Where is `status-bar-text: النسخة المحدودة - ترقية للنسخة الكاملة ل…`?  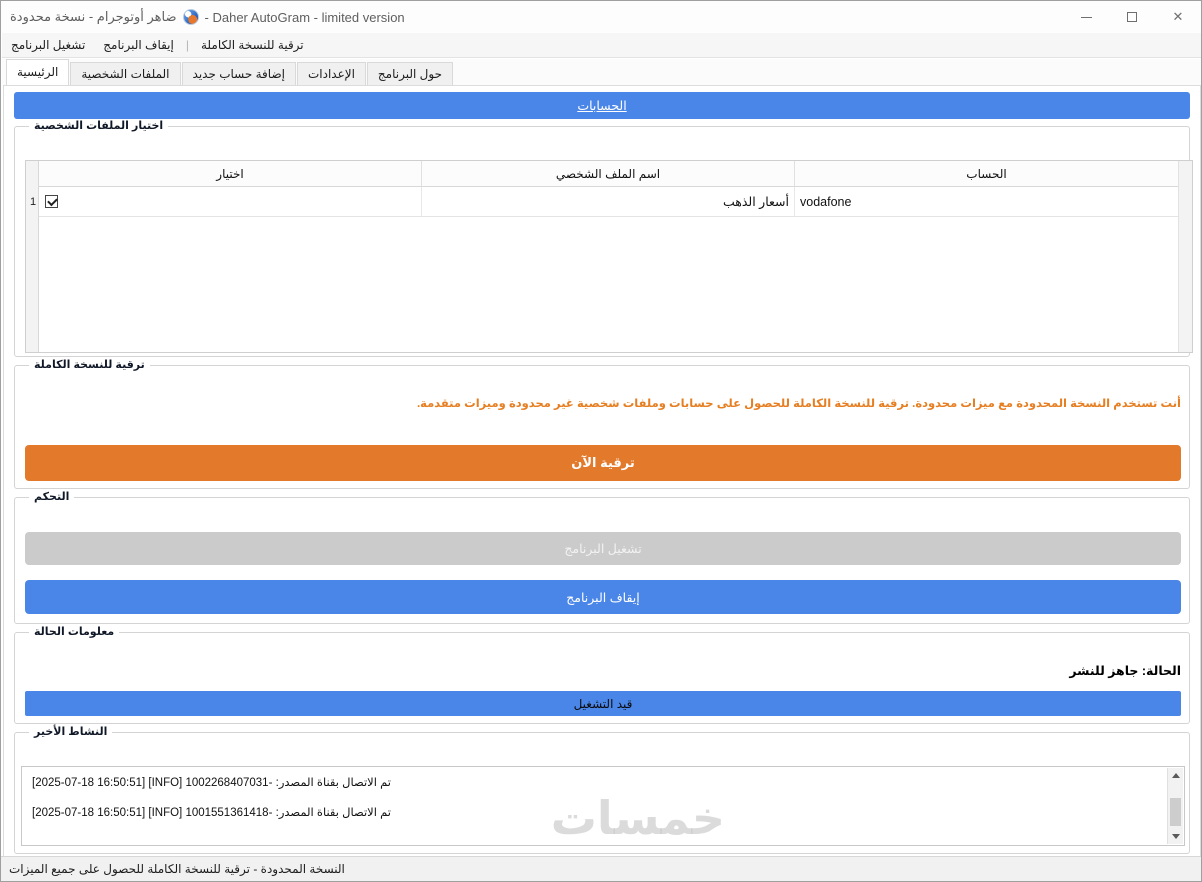 status-bar-text: النسخة المحدودة - ترقية للنسخة الكاملة ل… is located at coordinates (177, 869).